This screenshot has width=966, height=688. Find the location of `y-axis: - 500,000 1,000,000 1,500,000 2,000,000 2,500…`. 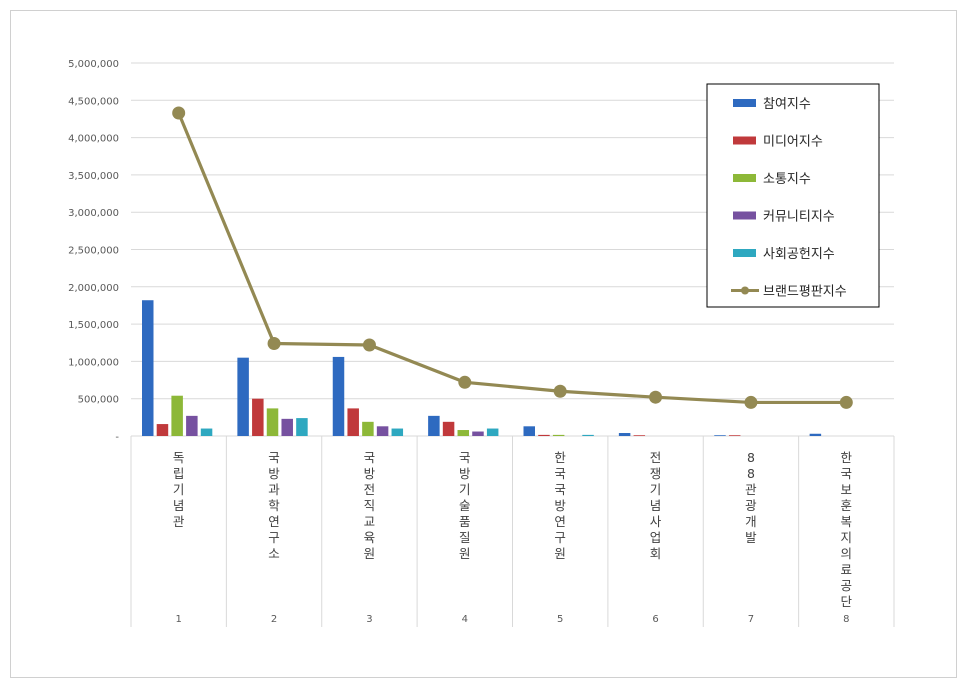

y-axis: - 500,000 1,000,000 1,500,000 2,000,000 2,500… is located at coordinates (93, 251).